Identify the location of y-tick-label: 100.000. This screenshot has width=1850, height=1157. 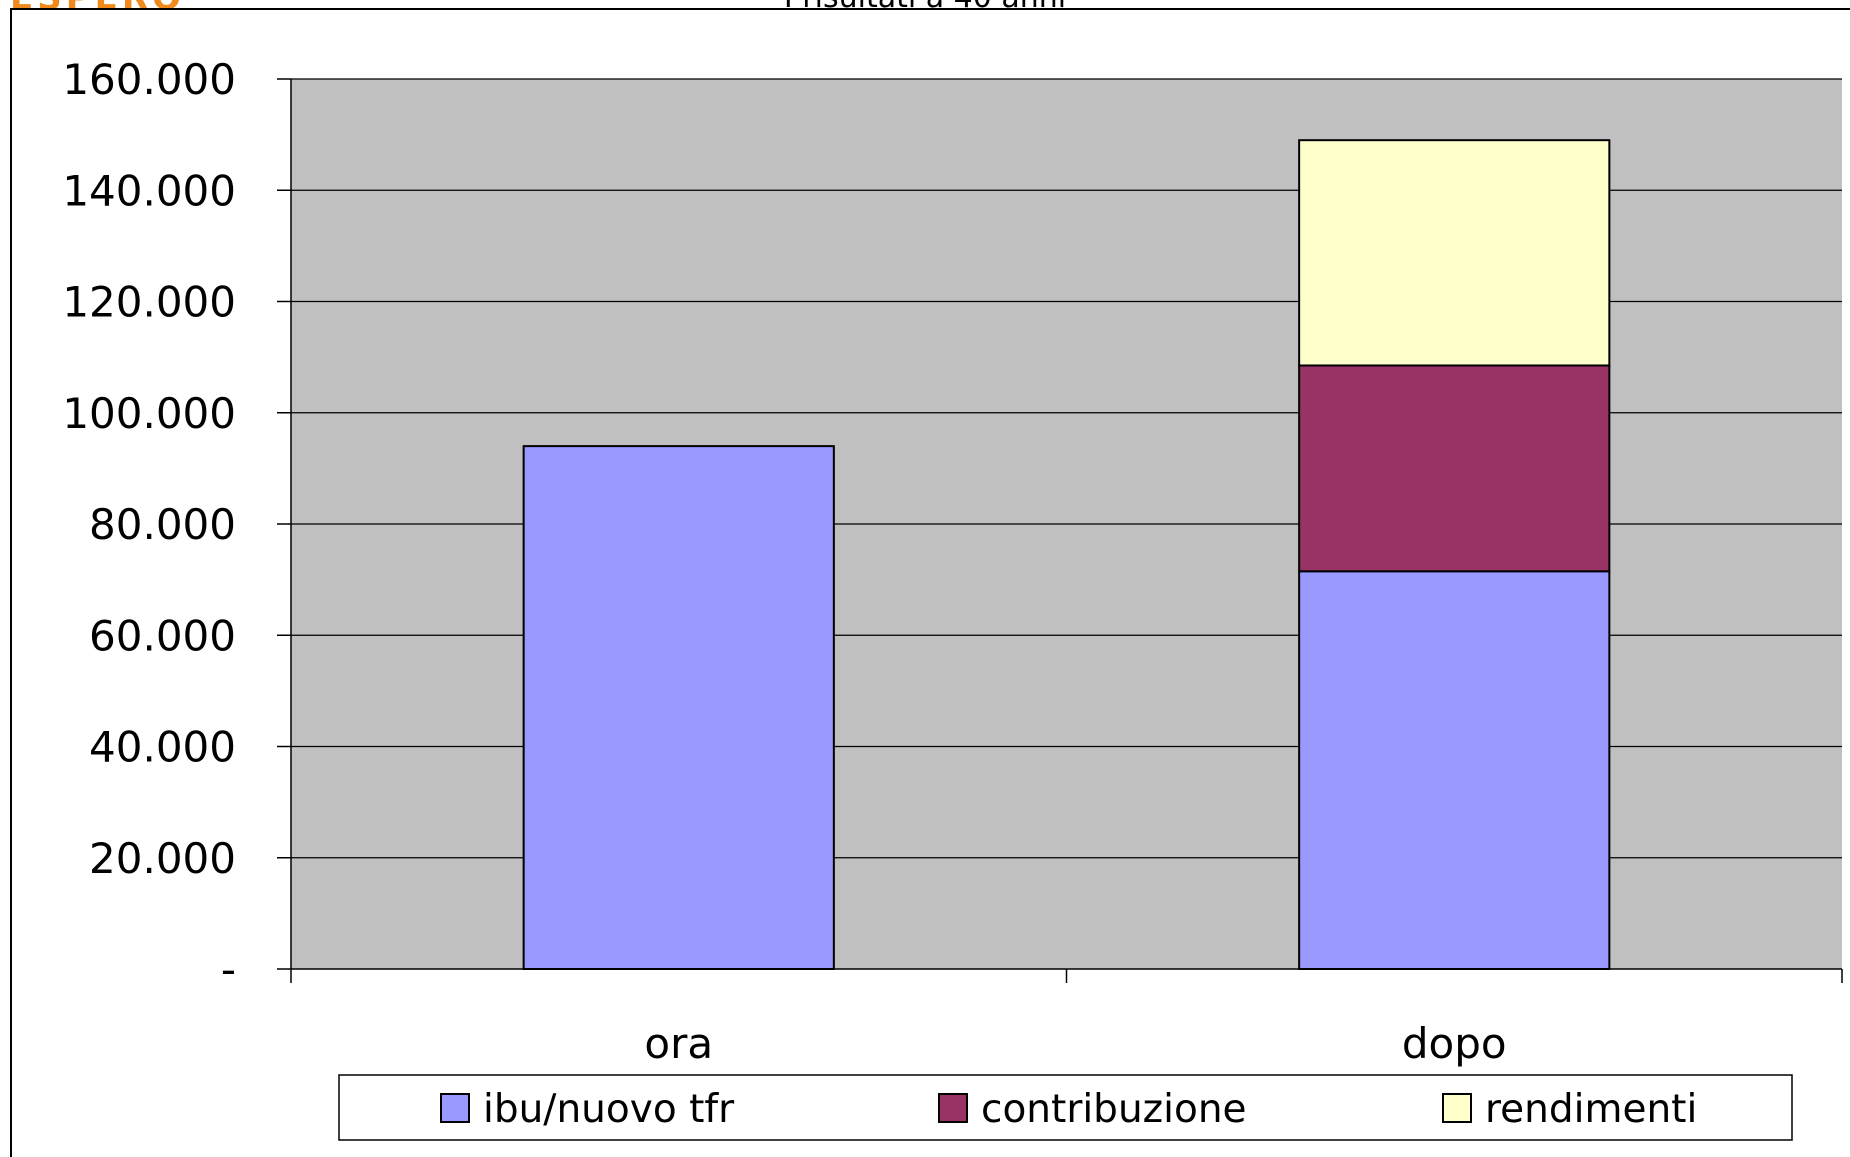
(149, 413).